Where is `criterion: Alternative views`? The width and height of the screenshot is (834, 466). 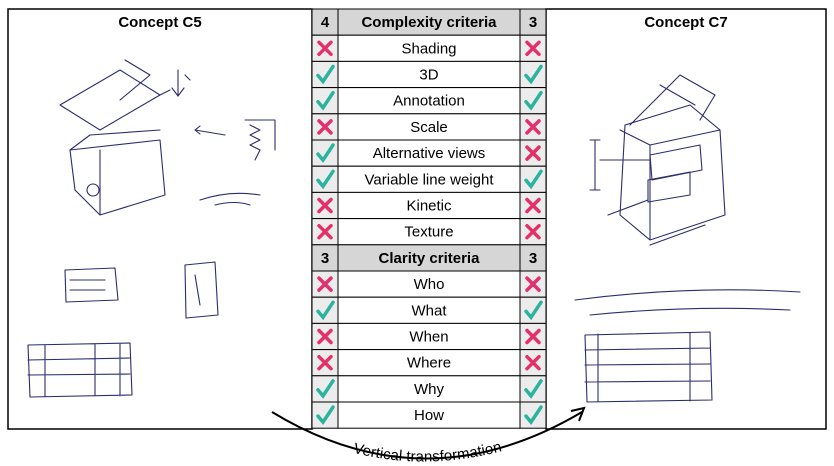 criterion: Alternative views is located at coordinates (429, 153).